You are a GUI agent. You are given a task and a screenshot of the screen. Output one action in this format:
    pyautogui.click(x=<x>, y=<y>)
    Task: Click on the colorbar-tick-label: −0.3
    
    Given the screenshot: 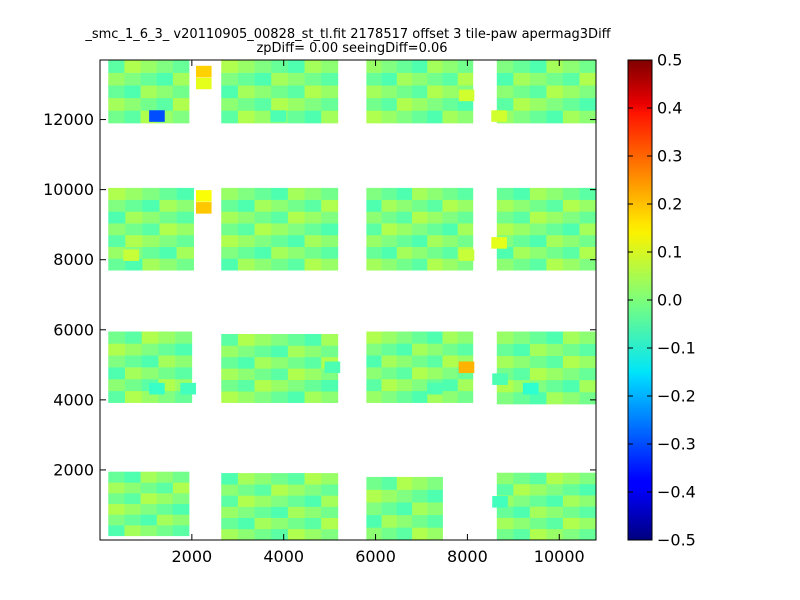 What is the action you would take?
    pyautogui.click(x=676, y=444)
    